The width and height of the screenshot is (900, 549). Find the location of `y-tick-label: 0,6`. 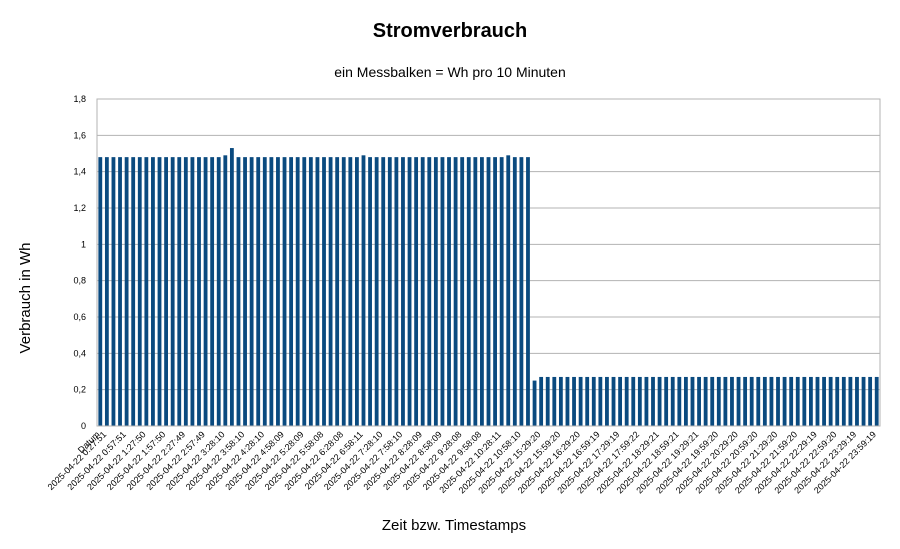

y-tick-label: 0,6 is located at coordinates (79, 317).